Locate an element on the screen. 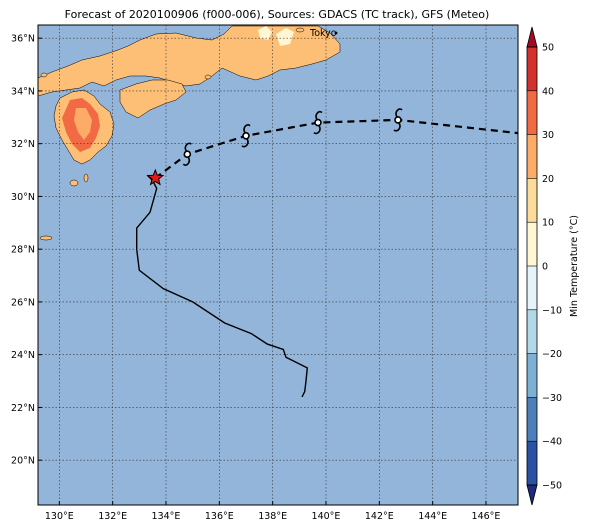 This screenshot has width=592, height=529. x-tick-label: 134°E is located at coordinates (166, 516).